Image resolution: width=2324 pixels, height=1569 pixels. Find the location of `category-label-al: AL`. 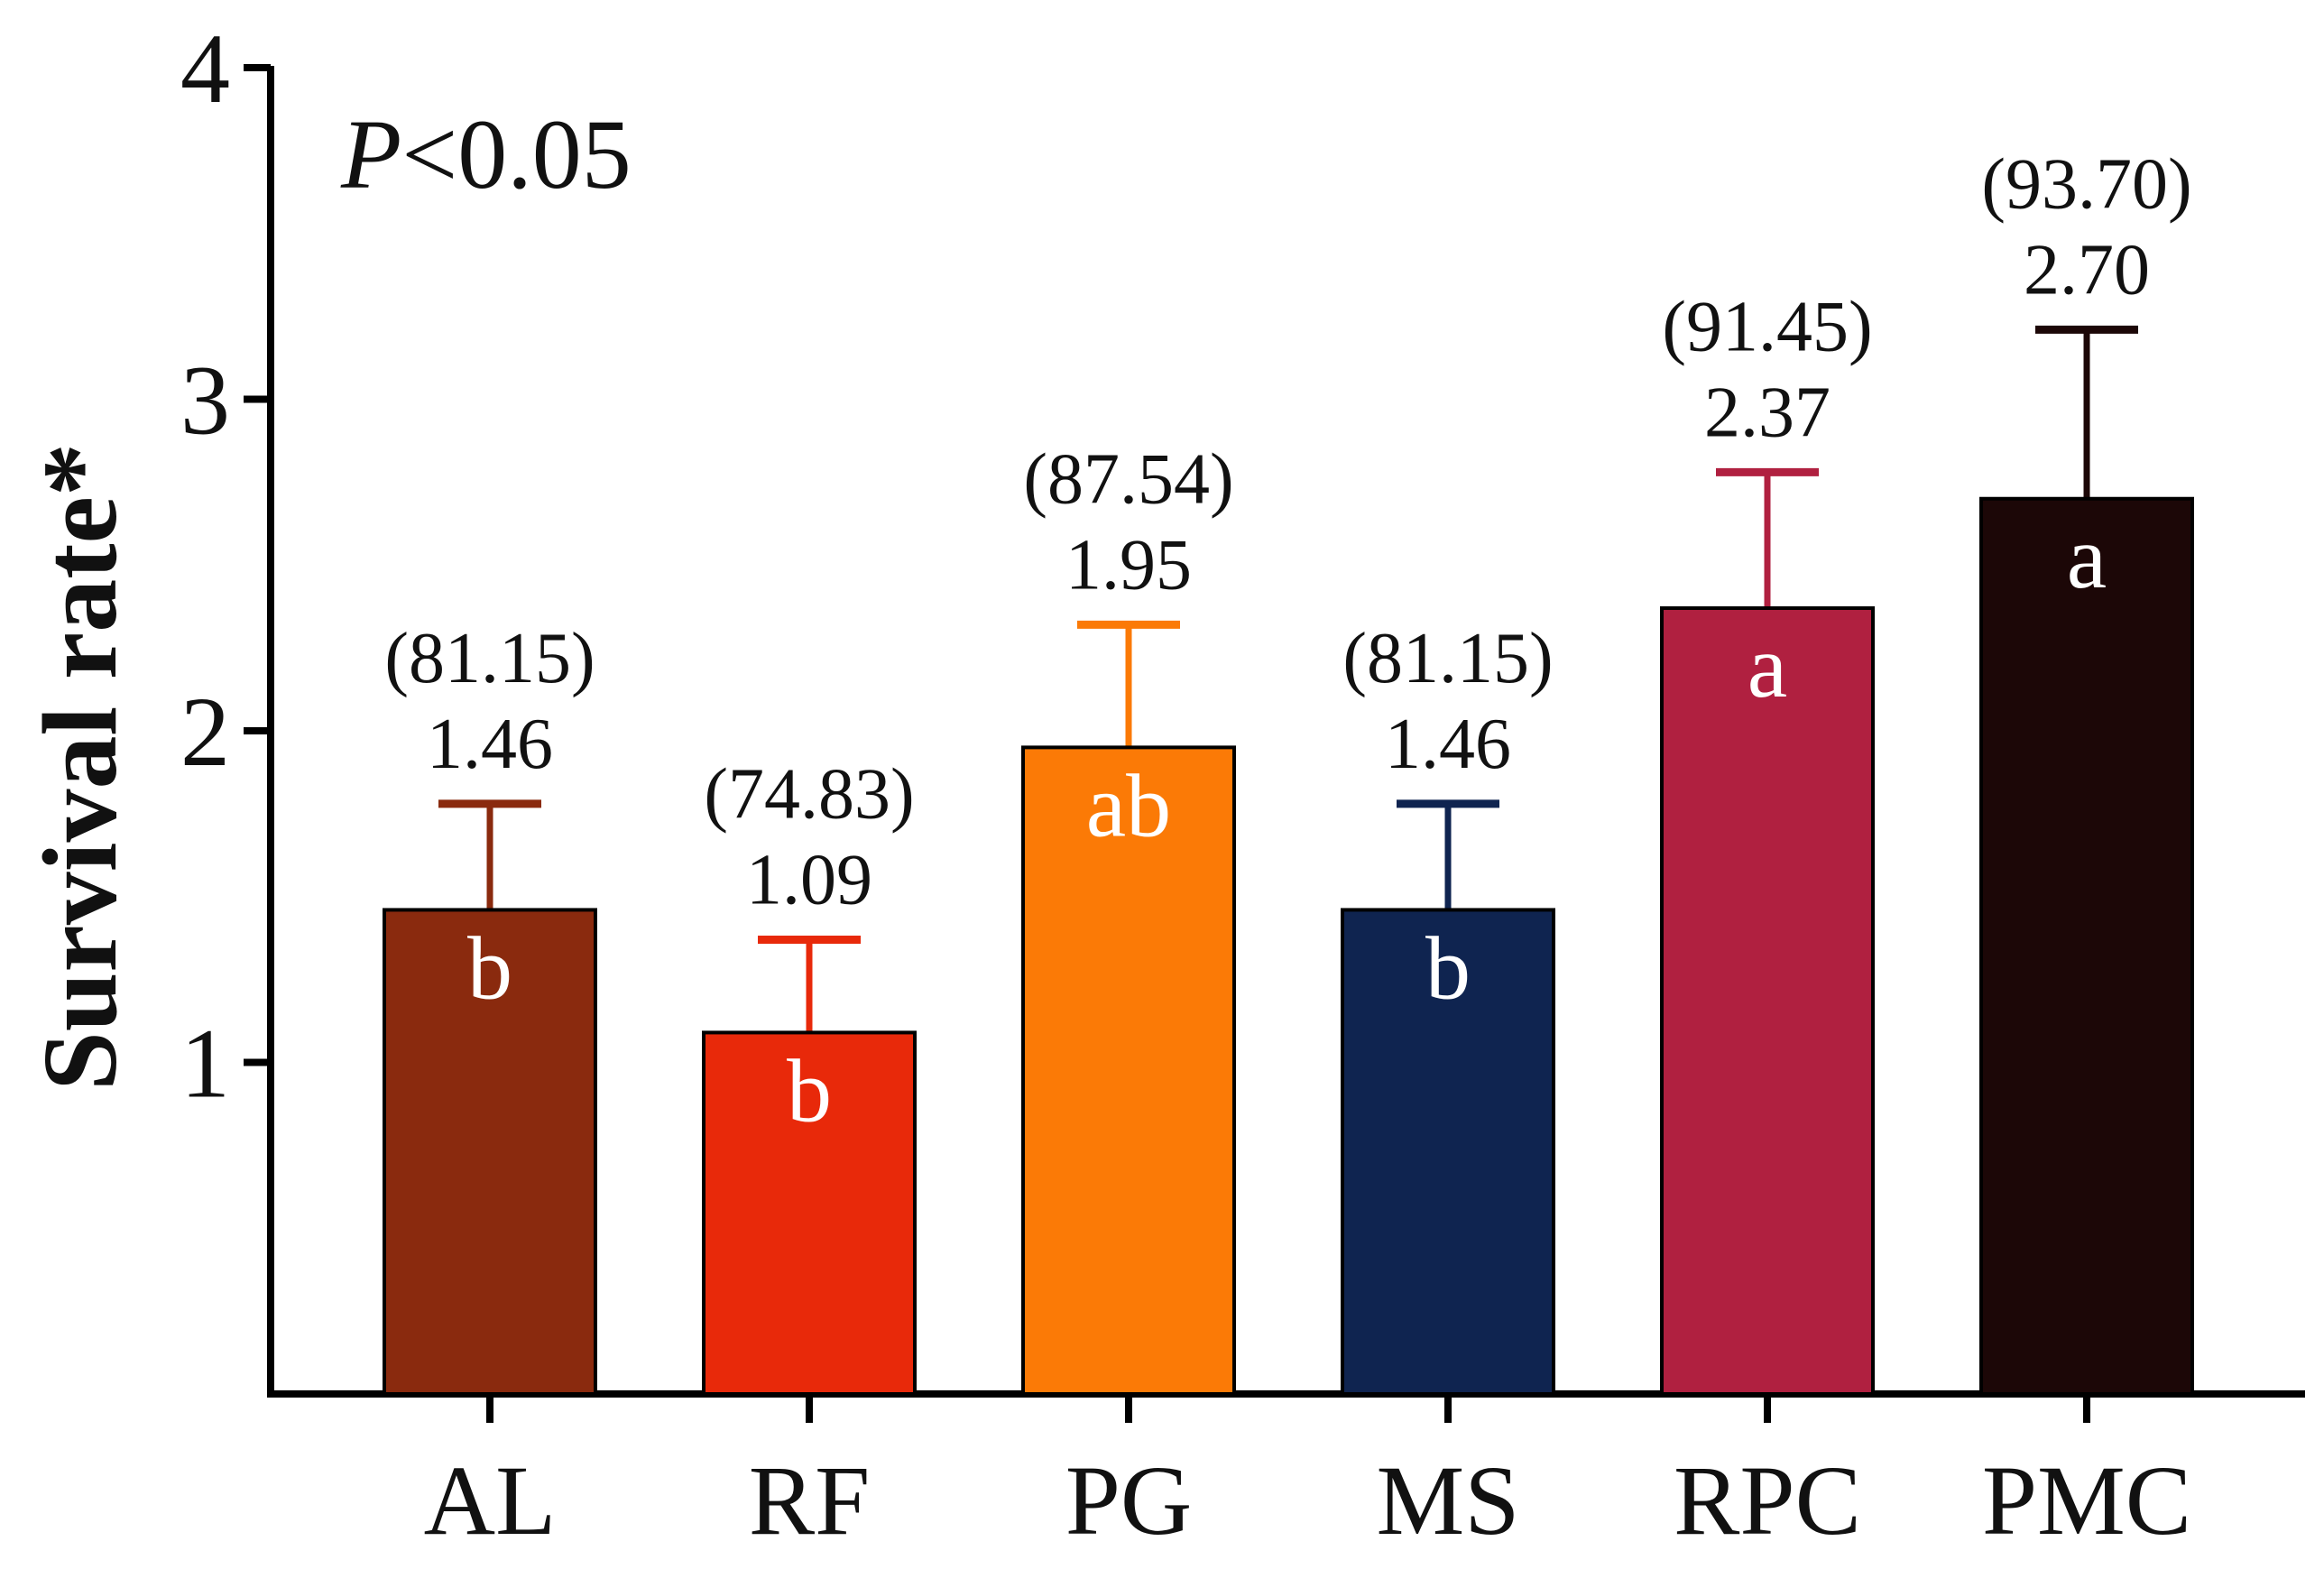

category-label-al: AL is located at coordinates (490, 1500).